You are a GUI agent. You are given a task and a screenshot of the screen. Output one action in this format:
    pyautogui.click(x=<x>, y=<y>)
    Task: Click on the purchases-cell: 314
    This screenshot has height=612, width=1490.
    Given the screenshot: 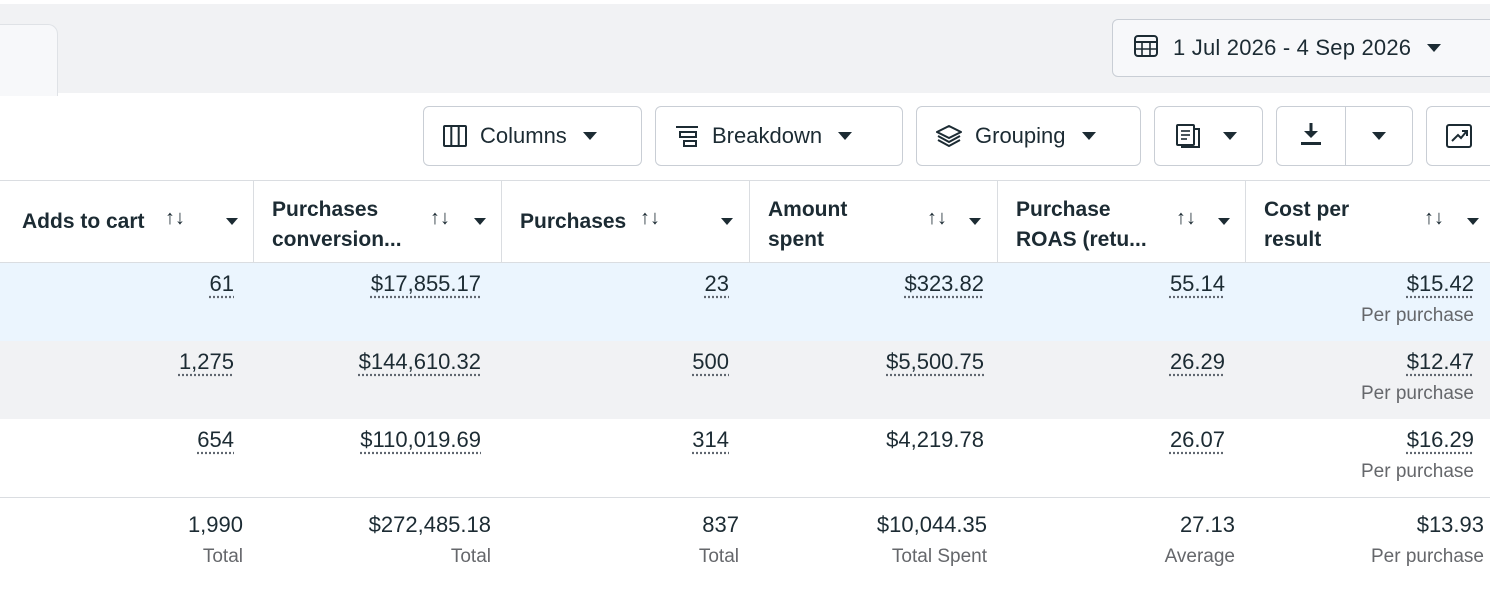 What is the action you would take?
    pyautogui.click(x=710, y=439)
    